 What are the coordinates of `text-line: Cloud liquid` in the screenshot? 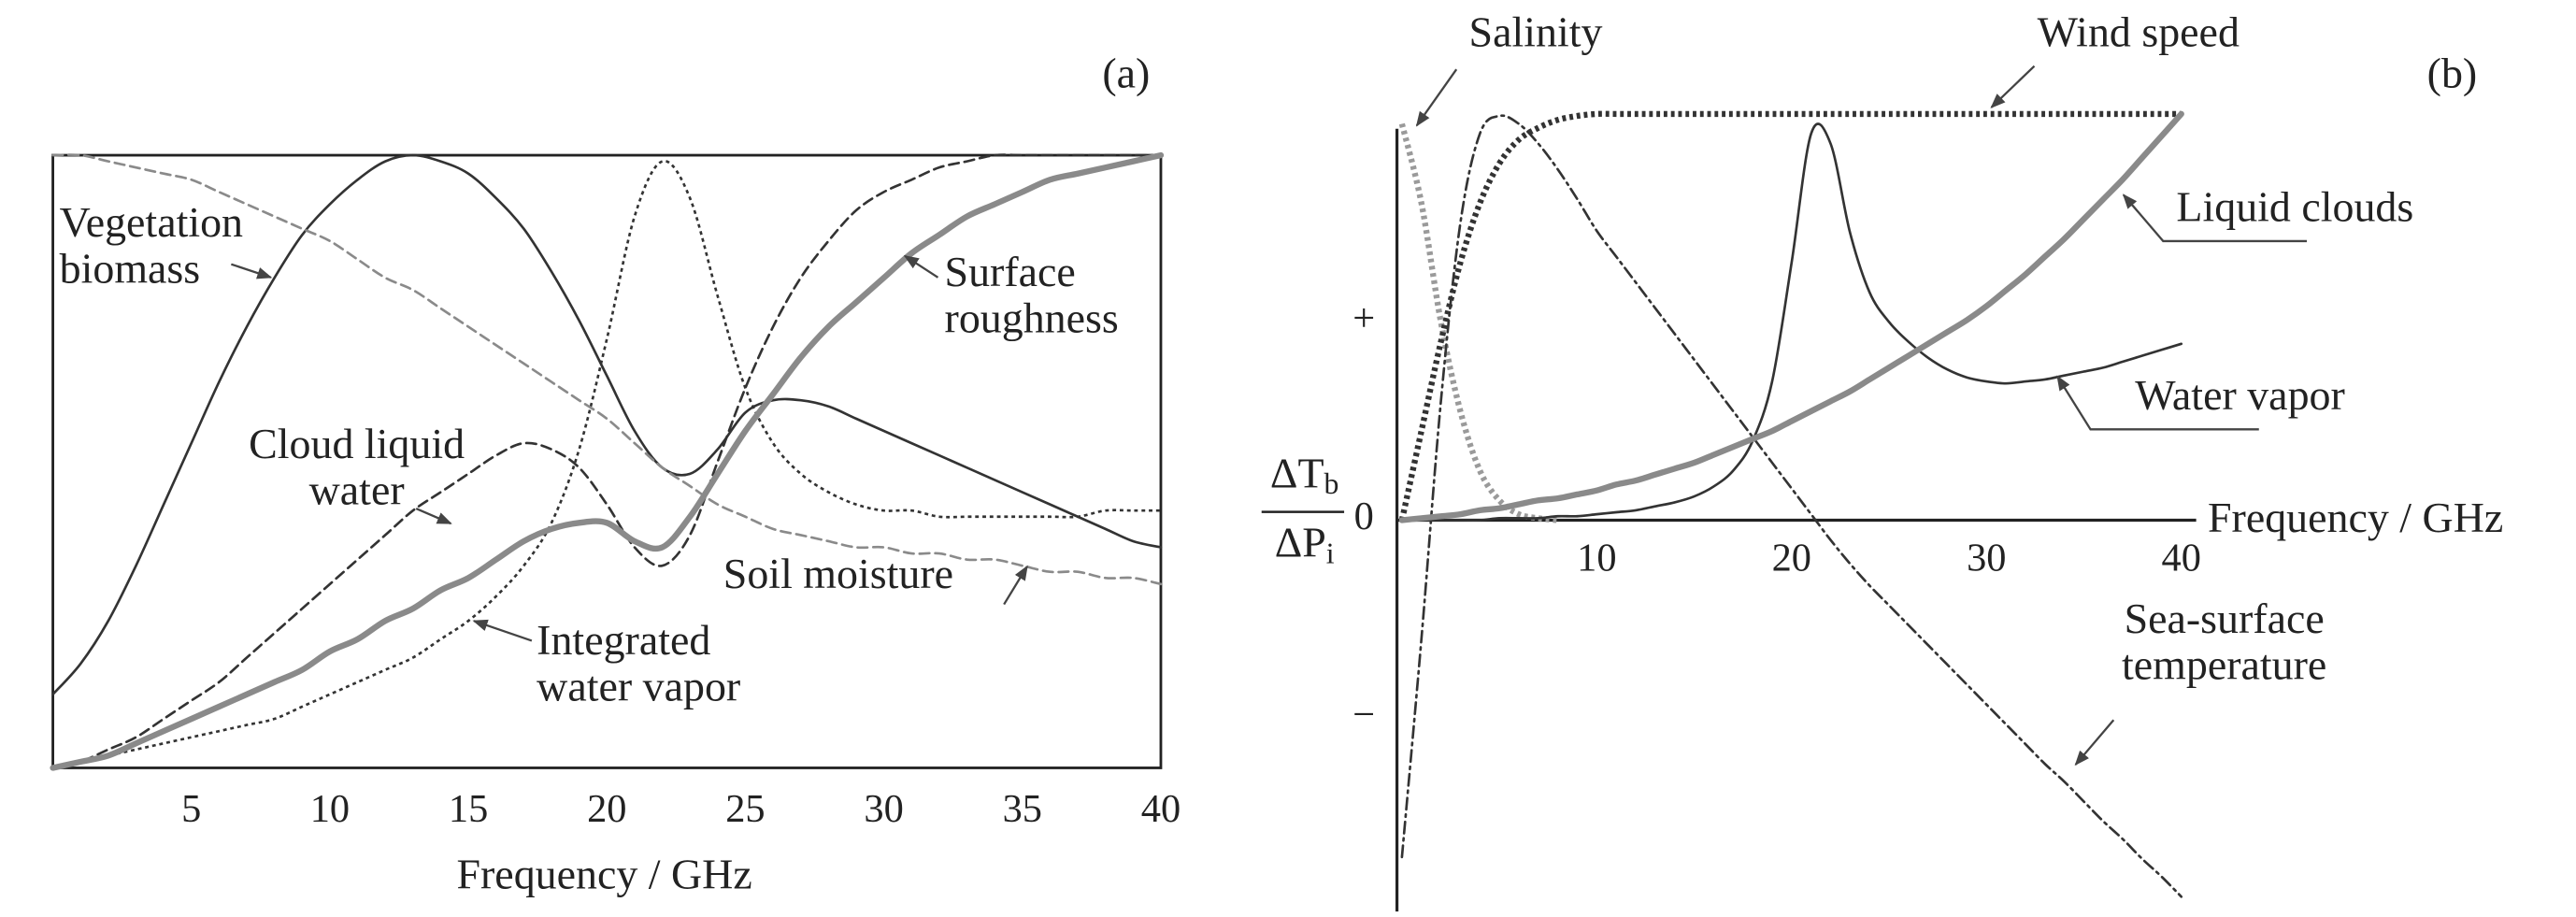 It's located at (357, 442).